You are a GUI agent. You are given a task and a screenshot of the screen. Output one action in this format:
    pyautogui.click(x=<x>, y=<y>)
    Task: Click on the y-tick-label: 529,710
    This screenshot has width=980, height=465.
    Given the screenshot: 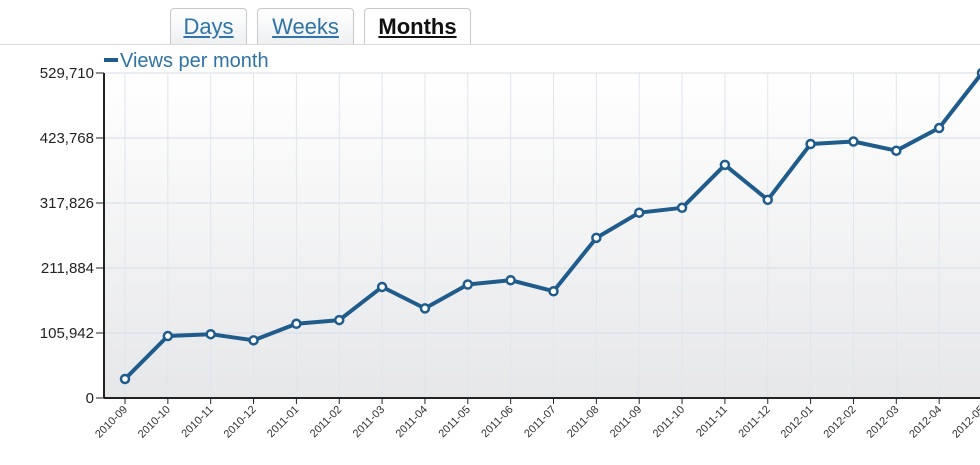 What is the action you would take?
    pyautogui.click(x=67, y=73)
    